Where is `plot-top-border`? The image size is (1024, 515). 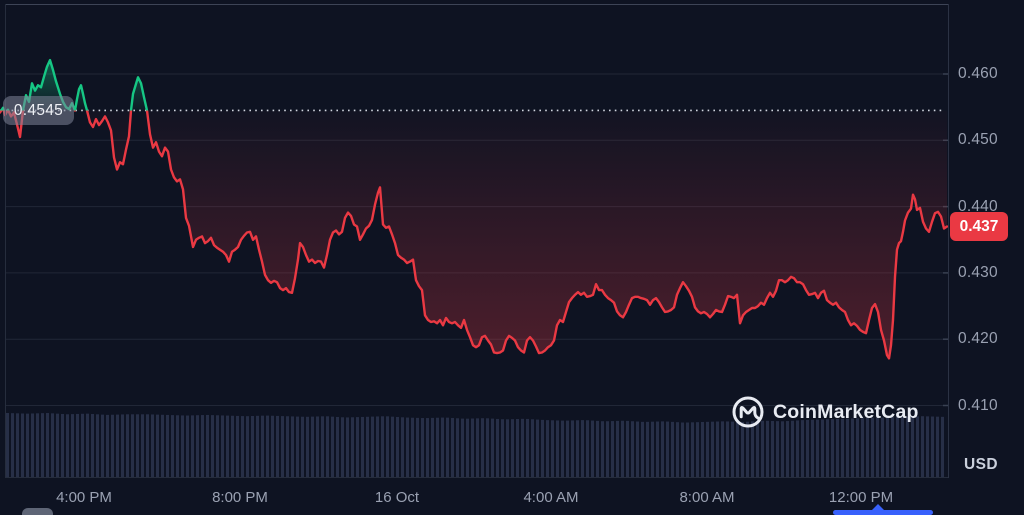
plot-top-border is located at coordinates (477, 4).